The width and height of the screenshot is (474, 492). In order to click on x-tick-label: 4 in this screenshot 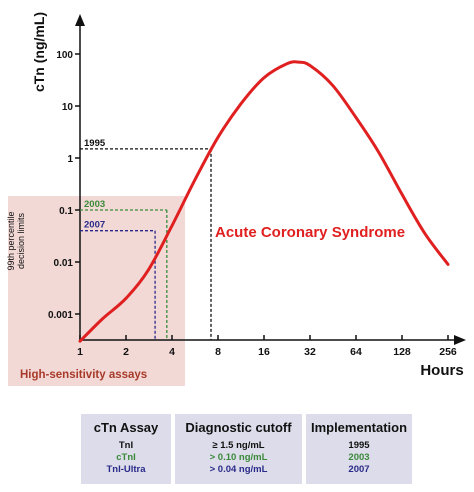, I will do `click(172, 352)`.